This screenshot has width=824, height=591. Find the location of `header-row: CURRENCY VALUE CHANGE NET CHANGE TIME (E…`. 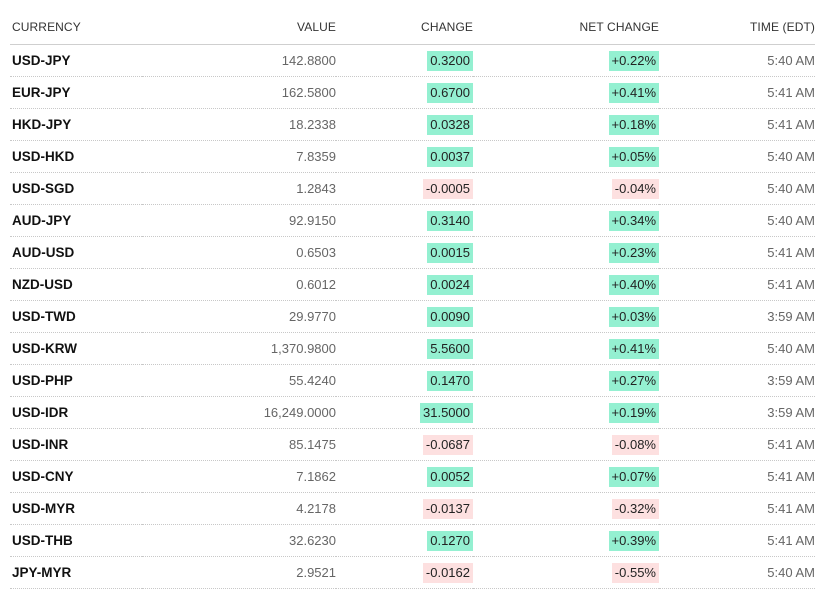

header-row: CURRENCY VALUE CHANGE NET CHANGE TIME (E… is located at coordinates (412, 27).